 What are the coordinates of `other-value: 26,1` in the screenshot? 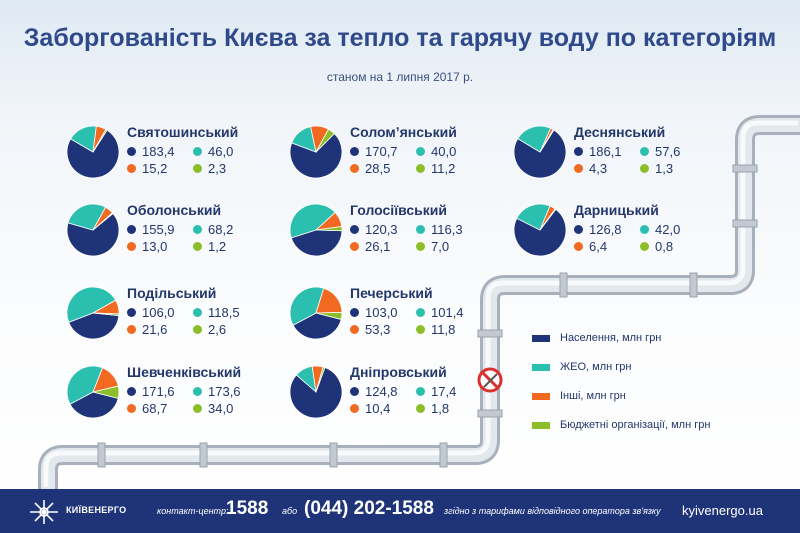 It's located at (370, 246).